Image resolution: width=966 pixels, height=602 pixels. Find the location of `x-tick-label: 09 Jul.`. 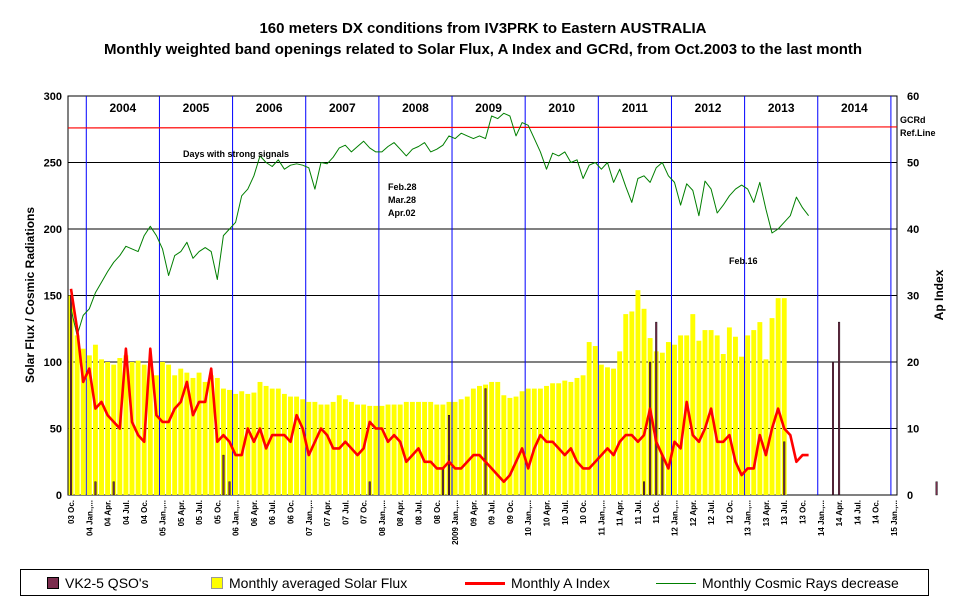

x-tick-label: 09 Jul. is located at coordinates (492, 512).